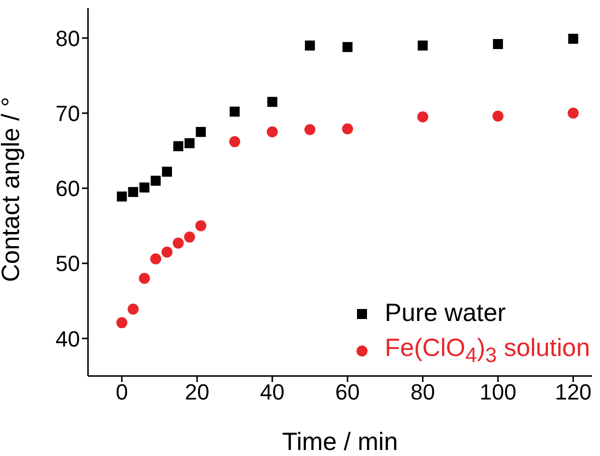 Image resolution: width=600 pixels, height=456 pixels. Describe the element at coordinates (445, 313) in the screenshot. I see `legend-label: Pure water` at that location.